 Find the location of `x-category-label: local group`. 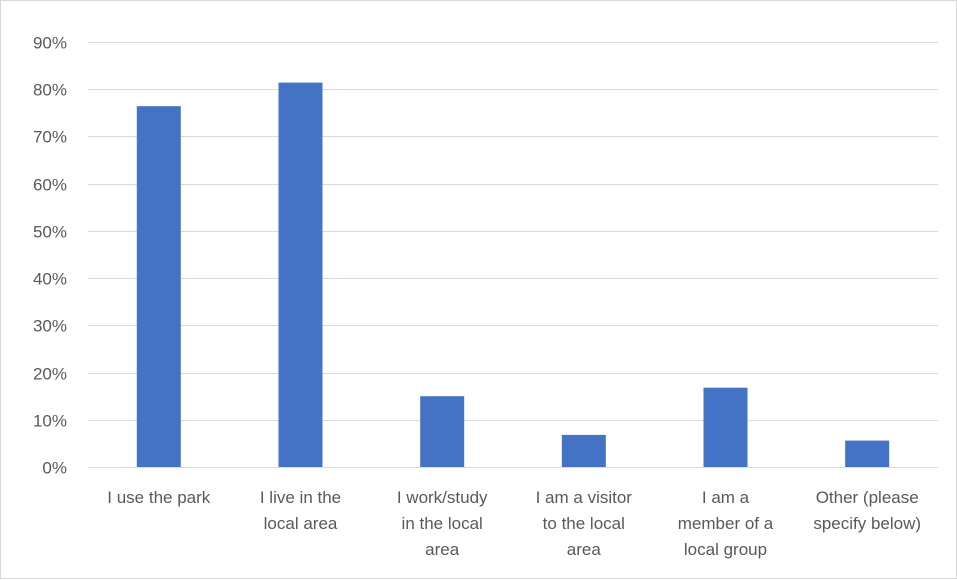

x-category-label: local group is located at coordinates (725, 549).